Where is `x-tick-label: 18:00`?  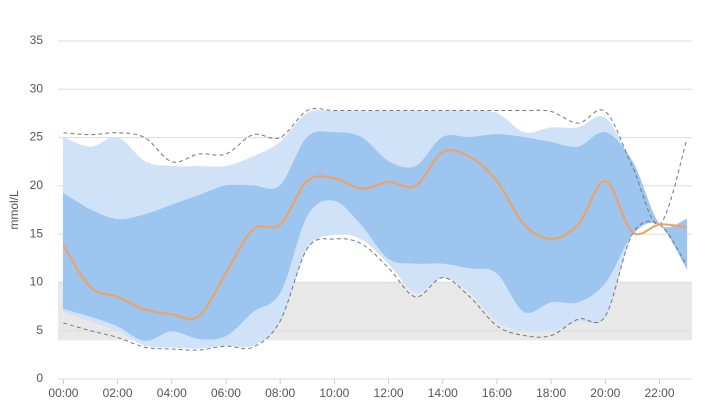 x-tick-label: 18:00 is located at coordinates (551, 393).